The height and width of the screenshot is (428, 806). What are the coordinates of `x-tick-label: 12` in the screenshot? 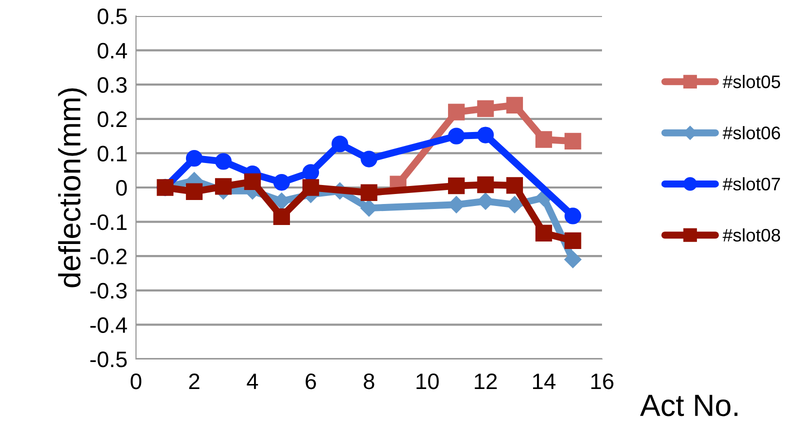 It's located at (485, 381).